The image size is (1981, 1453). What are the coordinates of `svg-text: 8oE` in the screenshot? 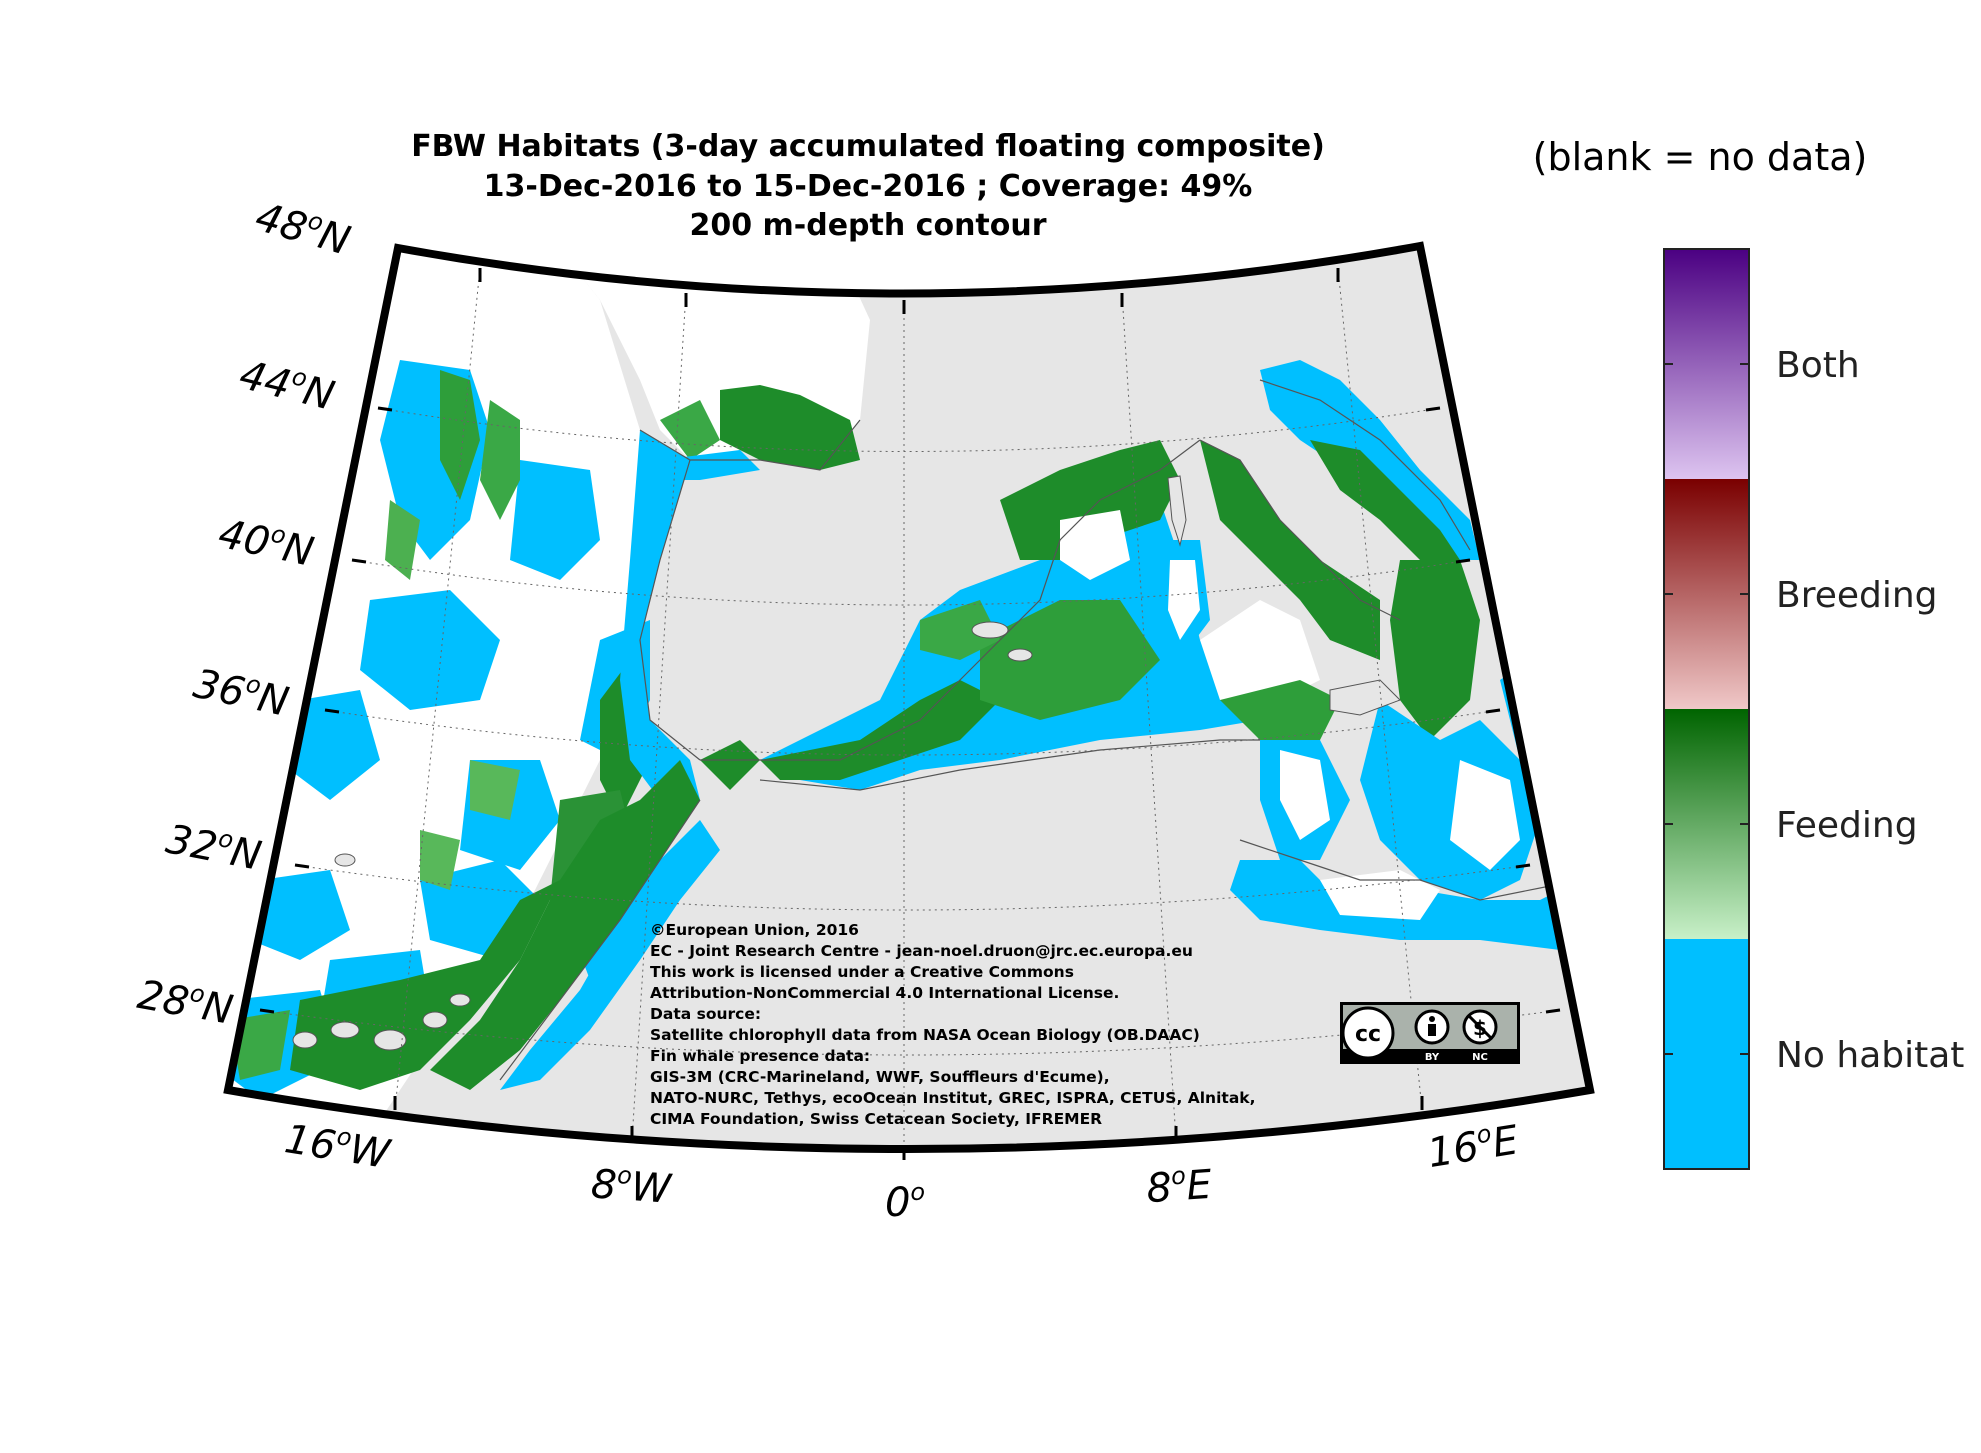 It's located at (1179, 1186).